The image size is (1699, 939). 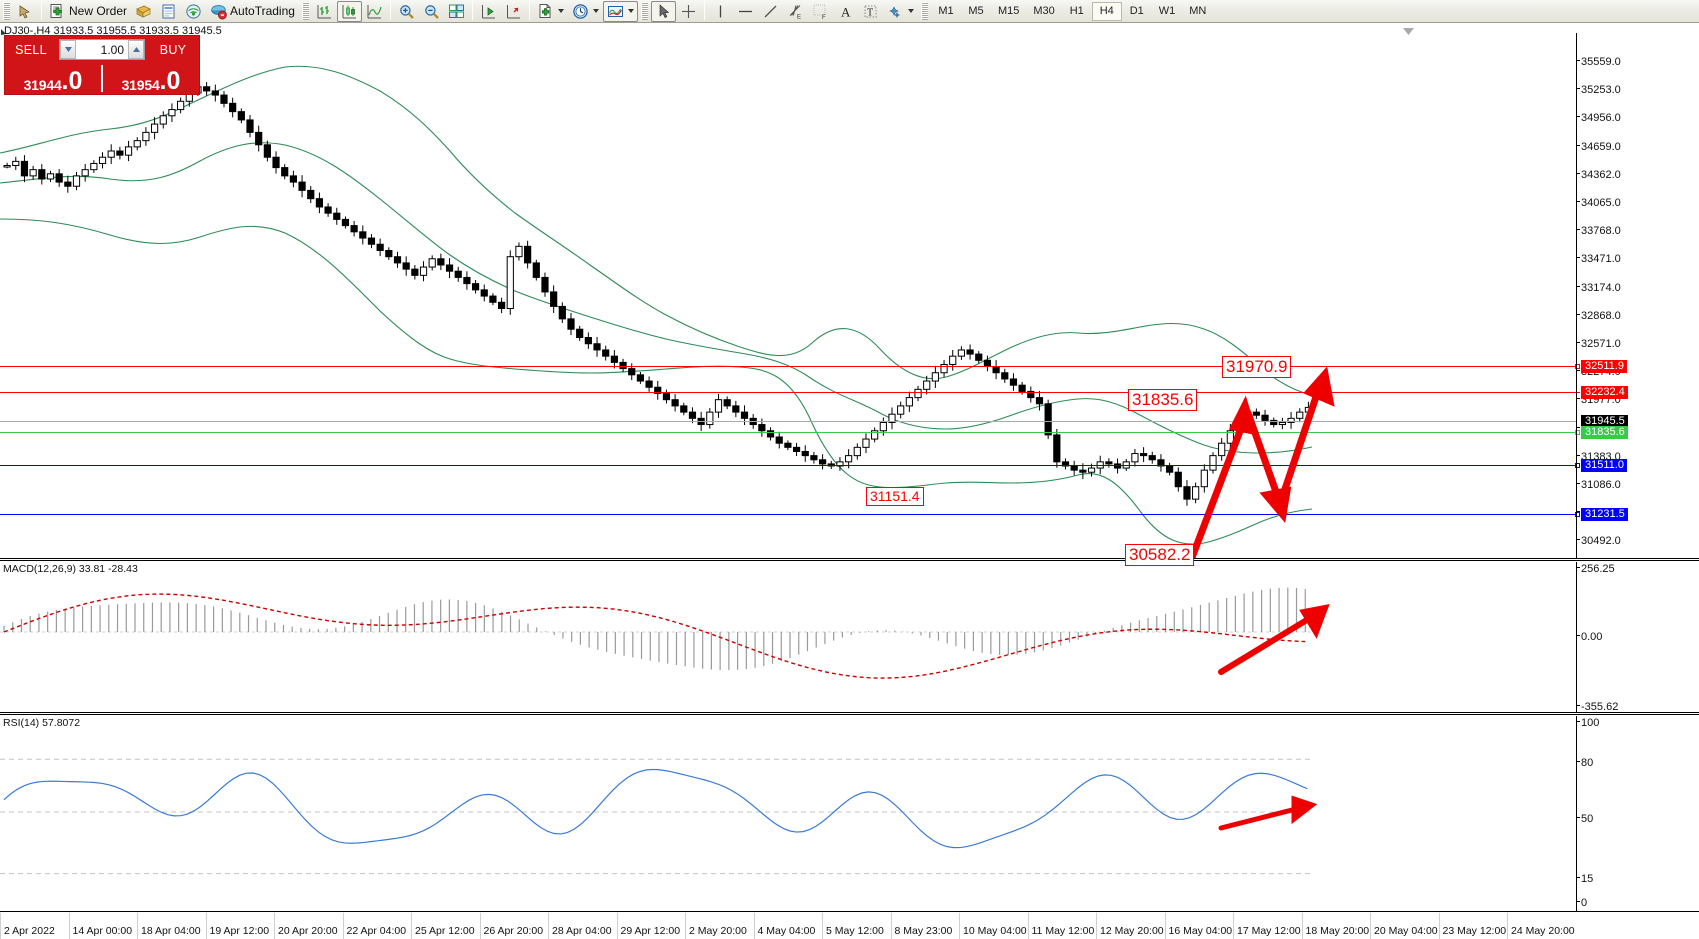 What do you see at coordinates (849, 713) in the screenshot?
I see `pane-separator-rsi` at bounding box center [849, 713].